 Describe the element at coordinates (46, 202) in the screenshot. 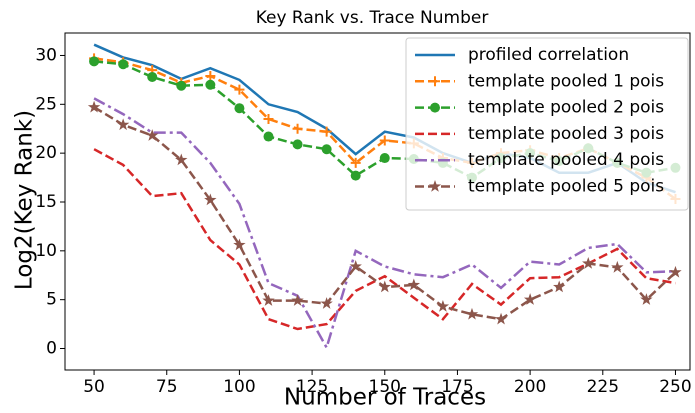

I see `y-tick-label: 15` at that location.